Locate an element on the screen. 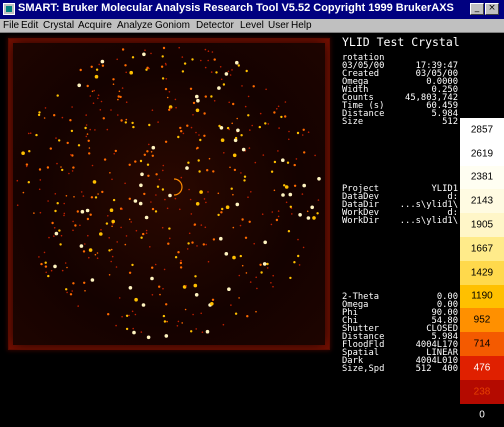 The image size is (504, 427). scale-swatch: 2857 is located at coordinates (482, 130).